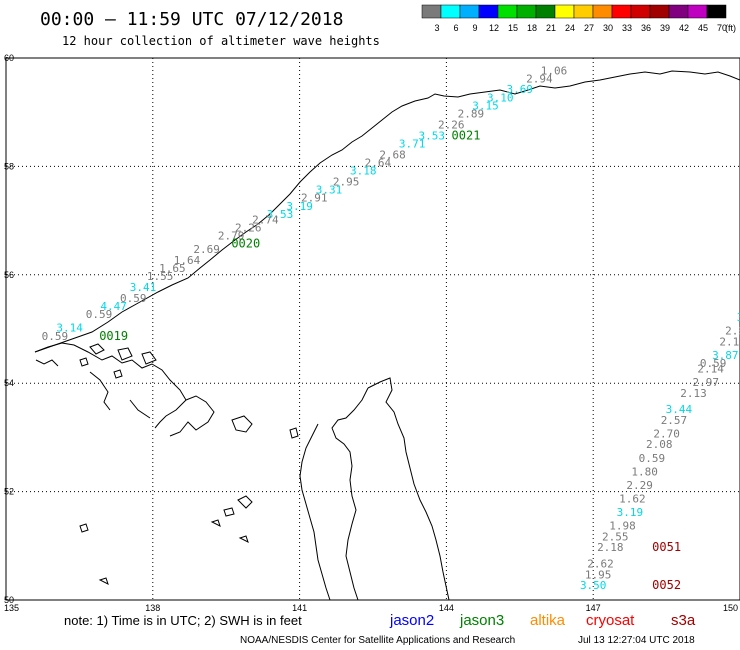 Image resolution: width=740 pixels, height=650 pixels. Describe the element at coordinates (231, 236) in the screenshot. I see `wave-height-value: 2.79` at that location.